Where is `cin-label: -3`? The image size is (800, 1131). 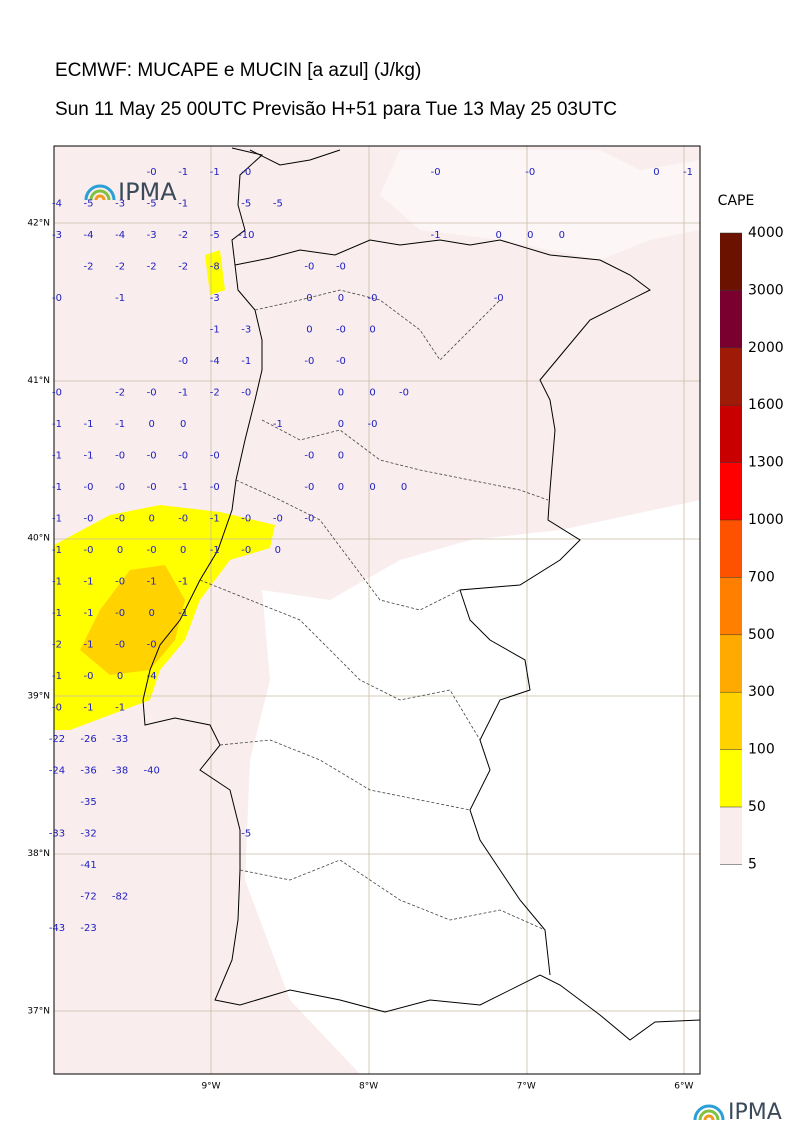 cin-label: -3 is located at coordinates (152, 235).